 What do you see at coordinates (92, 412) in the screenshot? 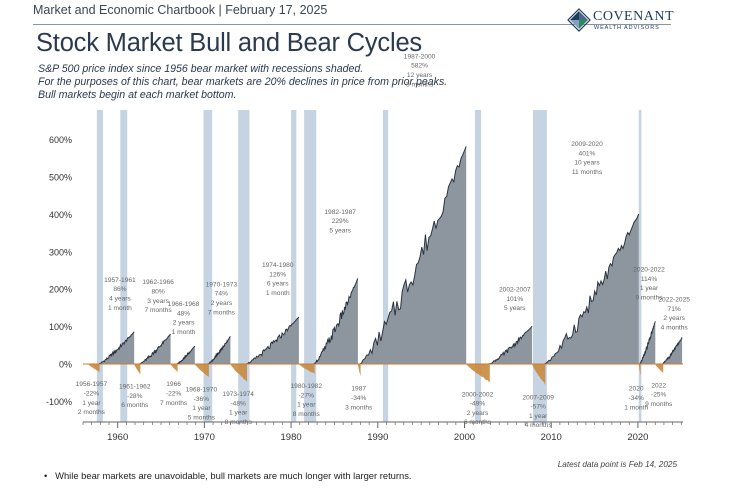
I see `bear-market-label: 2 months` at bounding box center [92, 412].